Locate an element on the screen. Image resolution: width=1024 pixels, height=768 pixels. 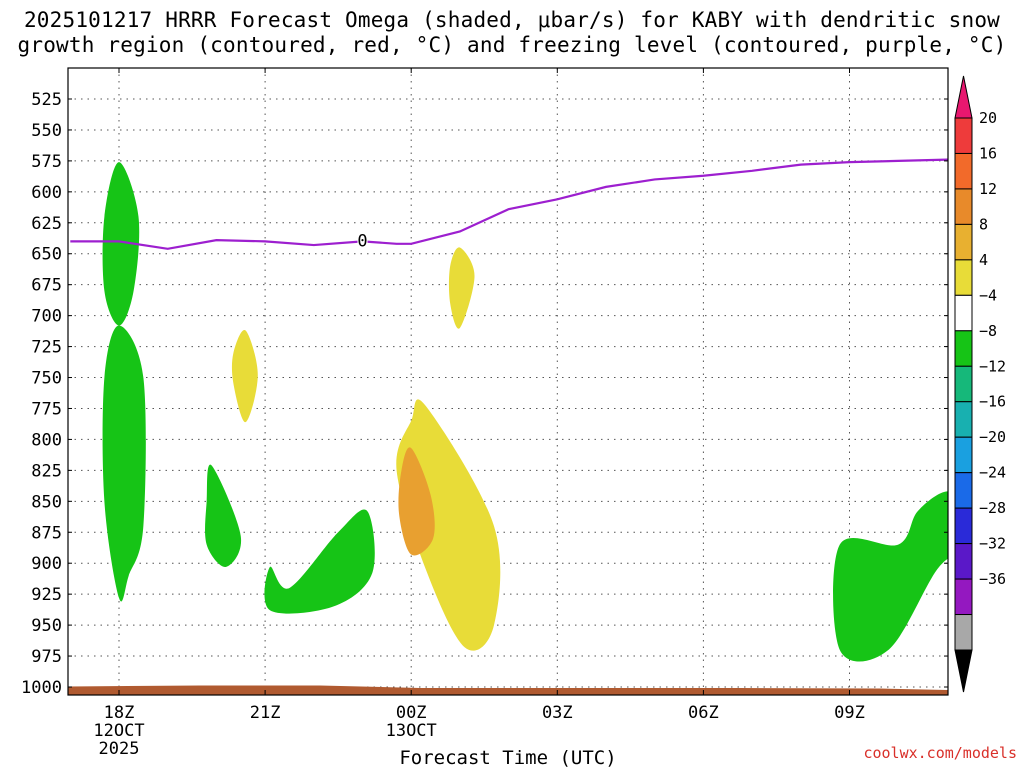
y-tick-label: 925 is located at coordinates (46, 595).